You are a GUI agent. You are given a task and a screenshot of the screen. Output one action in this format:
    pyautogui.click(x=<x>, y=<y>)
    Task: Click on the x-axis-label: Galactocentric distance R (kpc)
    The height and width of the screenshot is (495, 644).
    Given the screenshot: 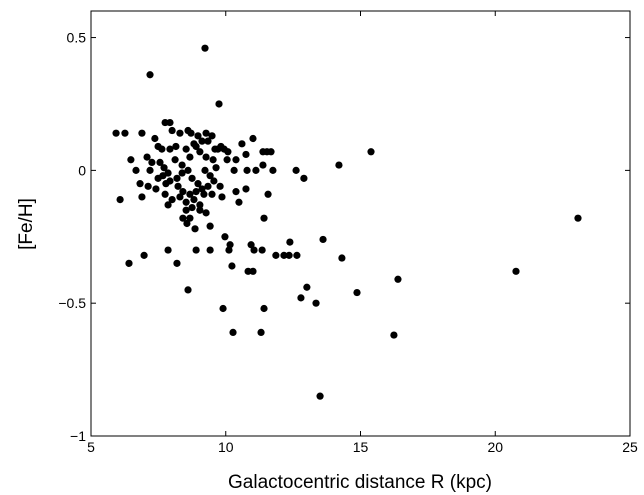 What is the action you would take?
    pyautogui.click(x=360, y=482)
    